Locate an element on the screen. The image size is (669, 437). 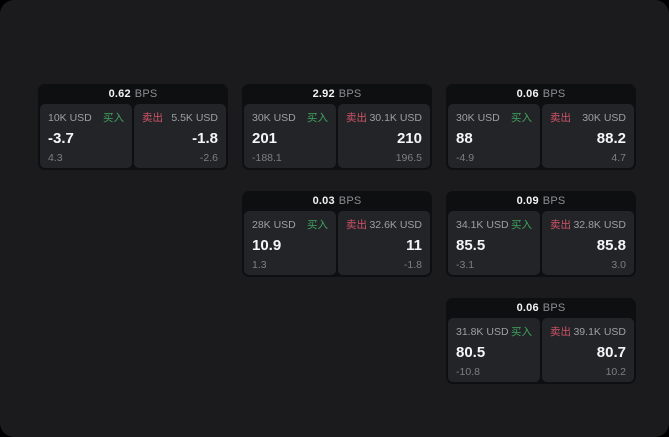
sell-sub-value: -2.6 is located at coordinates (208, 157).